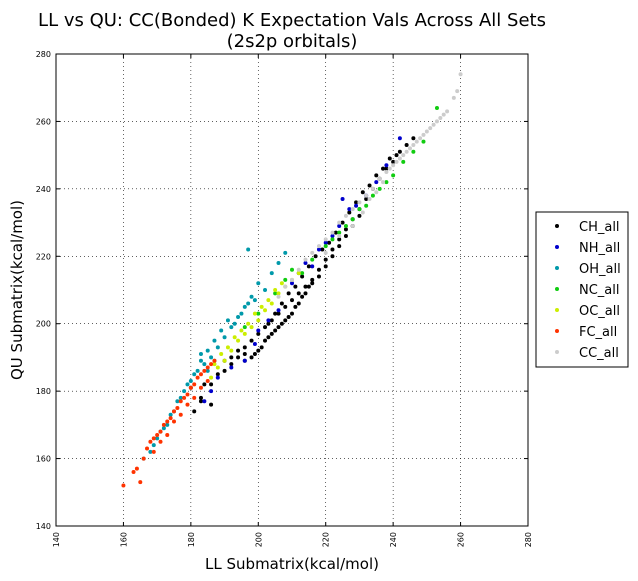 The width and height of the screenshot is (638, 581). What do you see at coordinates (17, 290) in the screenshot?
I see `y-axis-label: QU Submatrix(kcal/mol)` at bounding box center [17, 290].